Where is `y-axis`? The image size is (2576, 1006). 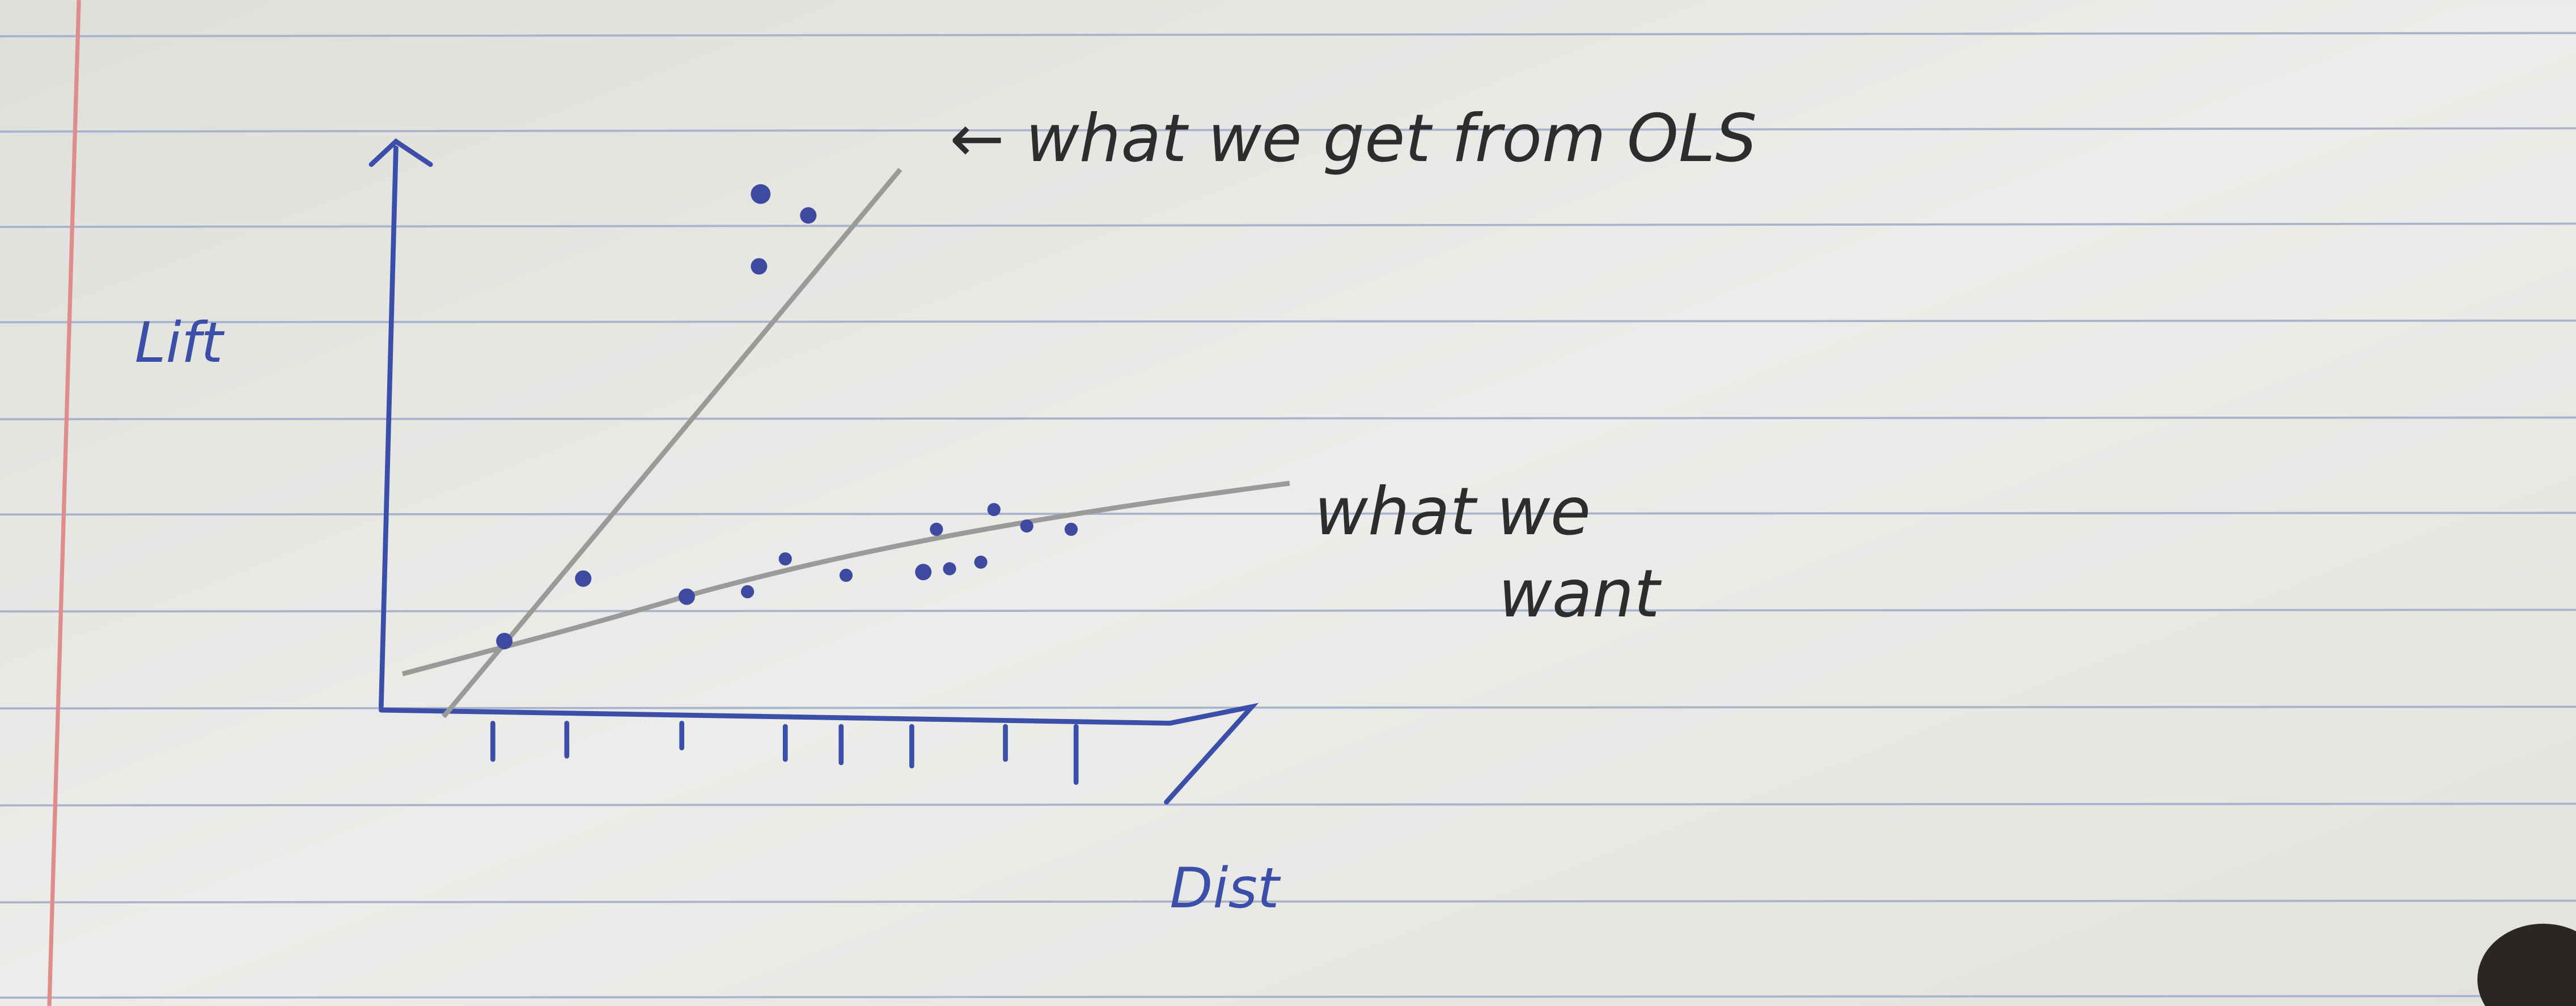 y-axis is located at coordinates (400, 424).